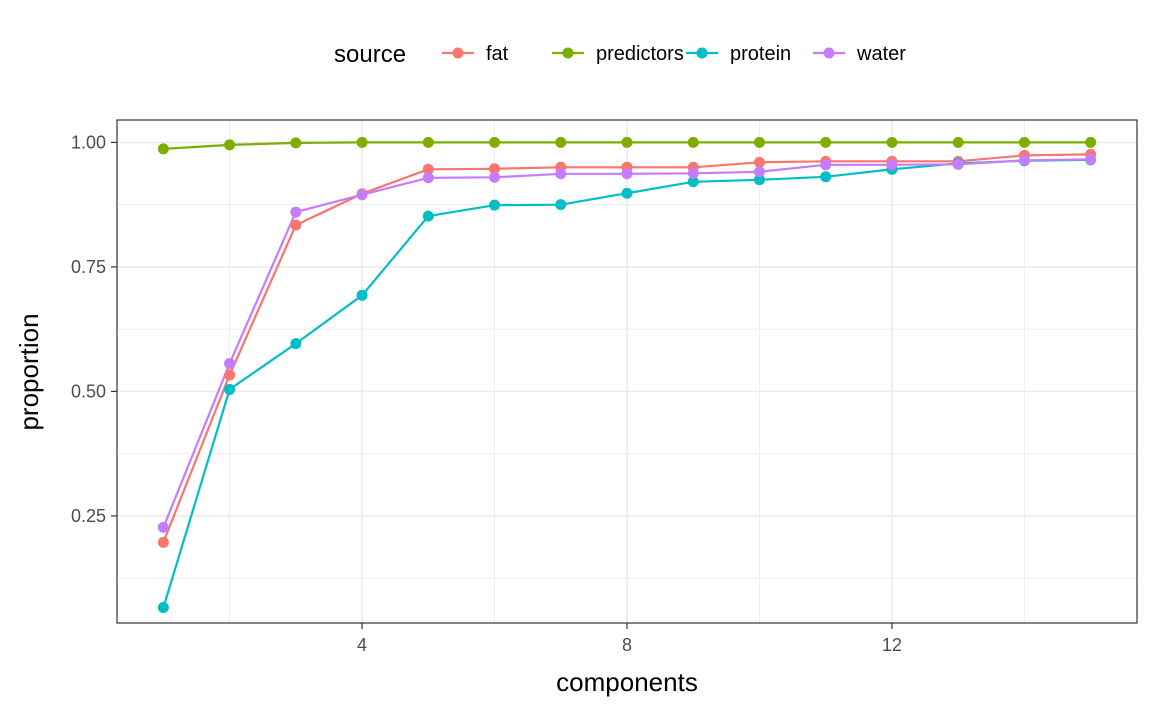 The height and width of the screenshot is (711, 1152). I want to click on x-axis: 4 8 12, so click(629, 639).